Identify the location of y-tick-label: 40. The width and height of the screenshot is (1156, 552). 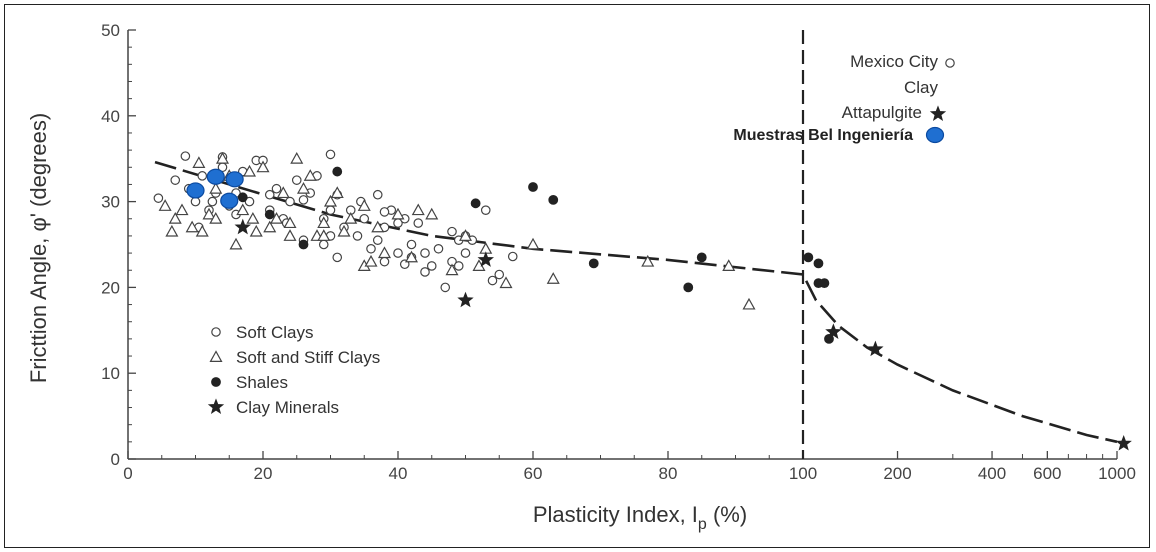
(110, 116).